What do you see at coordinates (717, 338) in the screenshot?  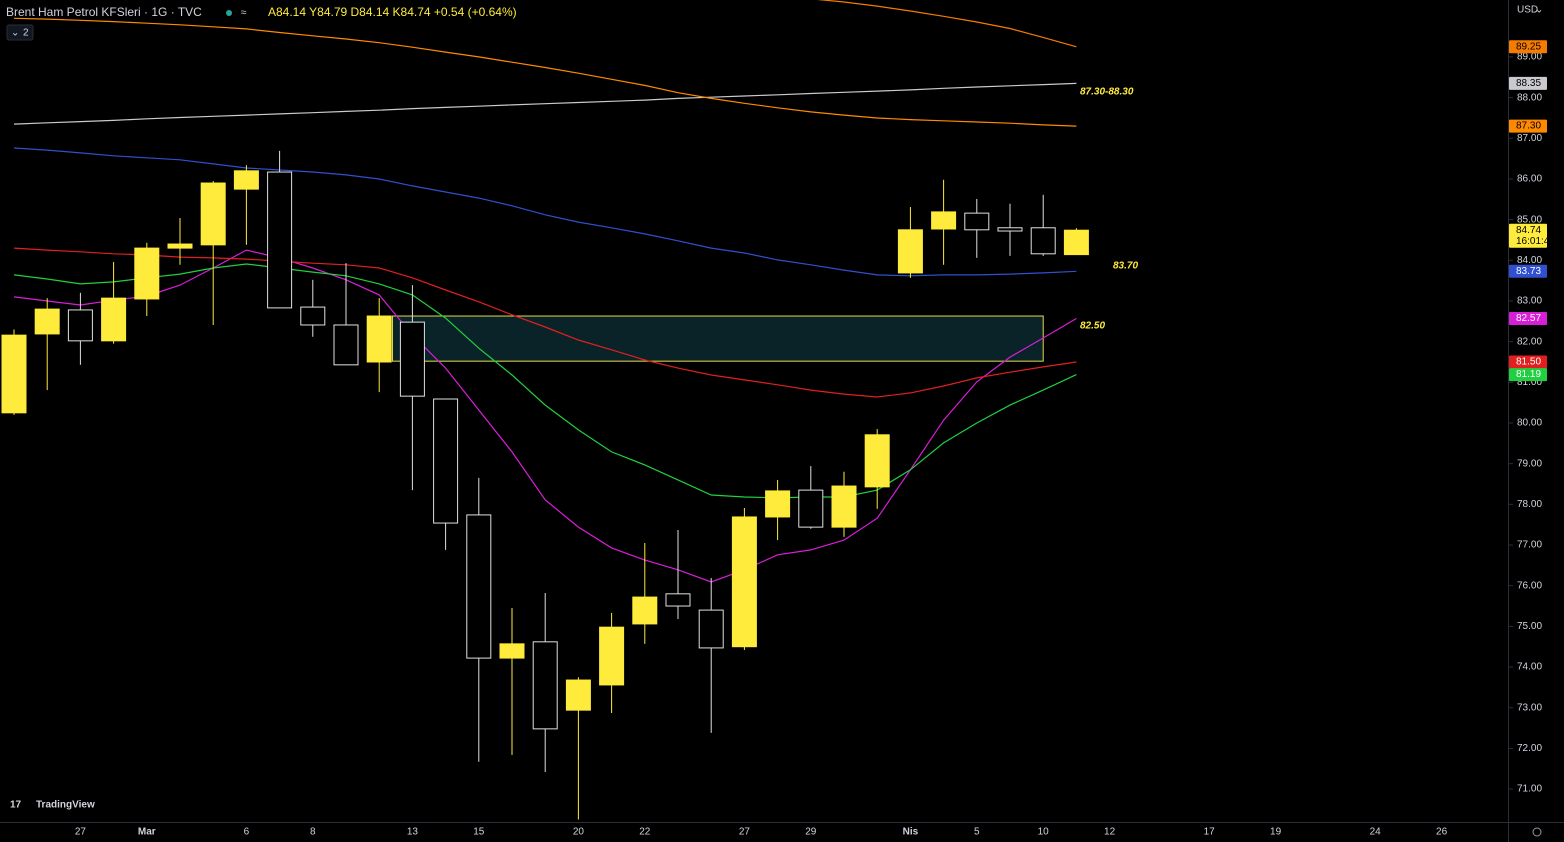 I see `support-zone` at bounding box center [717, 338].